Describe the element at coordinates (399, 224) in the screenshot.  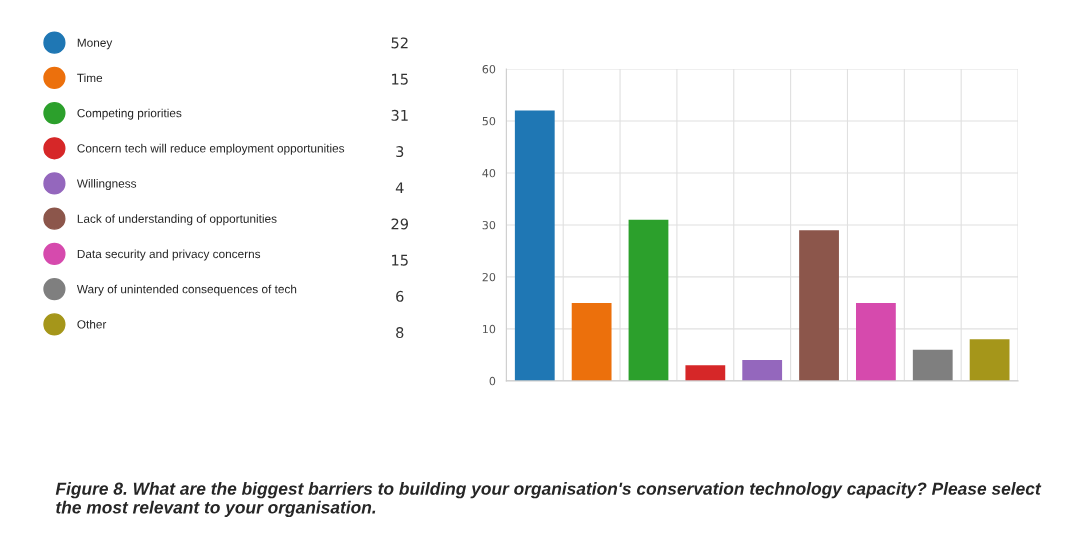
I see `text: 29` at that location.